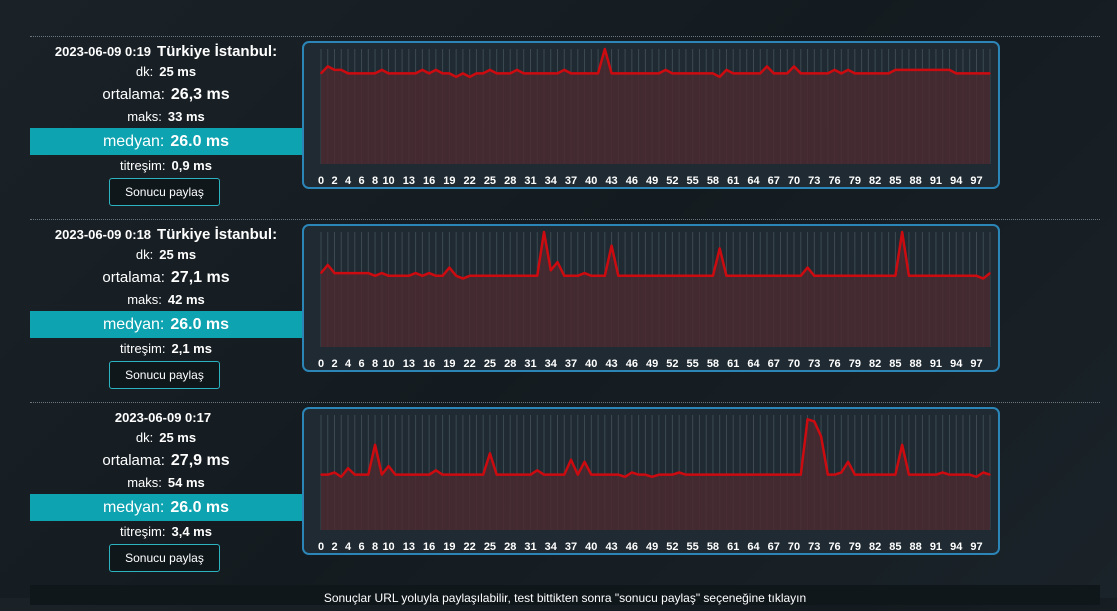 The width and height of the screenshot is (1117, 611). I want to click on jitter-value: 3,4 ms, so click(191, 531).